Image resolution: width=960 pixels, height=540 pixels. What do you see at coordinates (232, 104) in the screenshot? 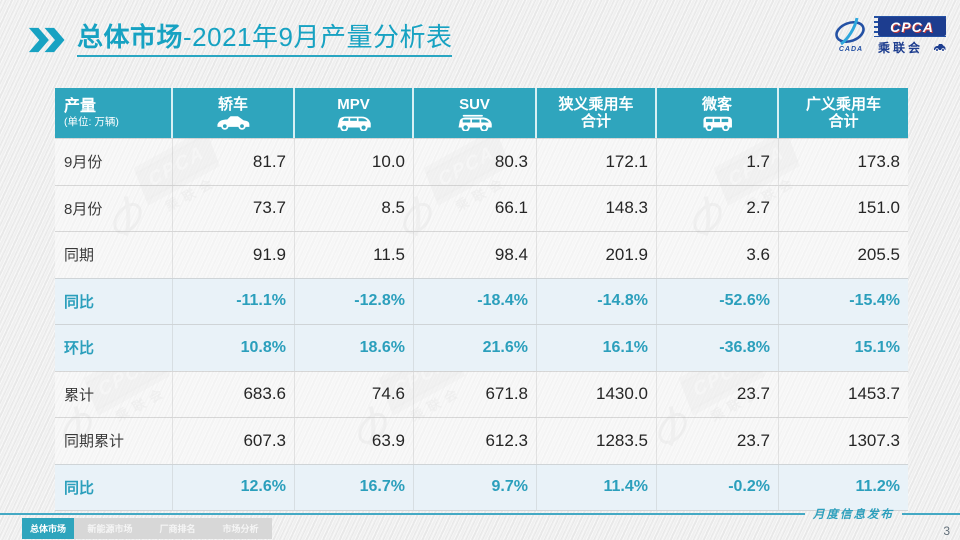
I see `header-sedan-label: 轿车` at bounding box center [232, 104].